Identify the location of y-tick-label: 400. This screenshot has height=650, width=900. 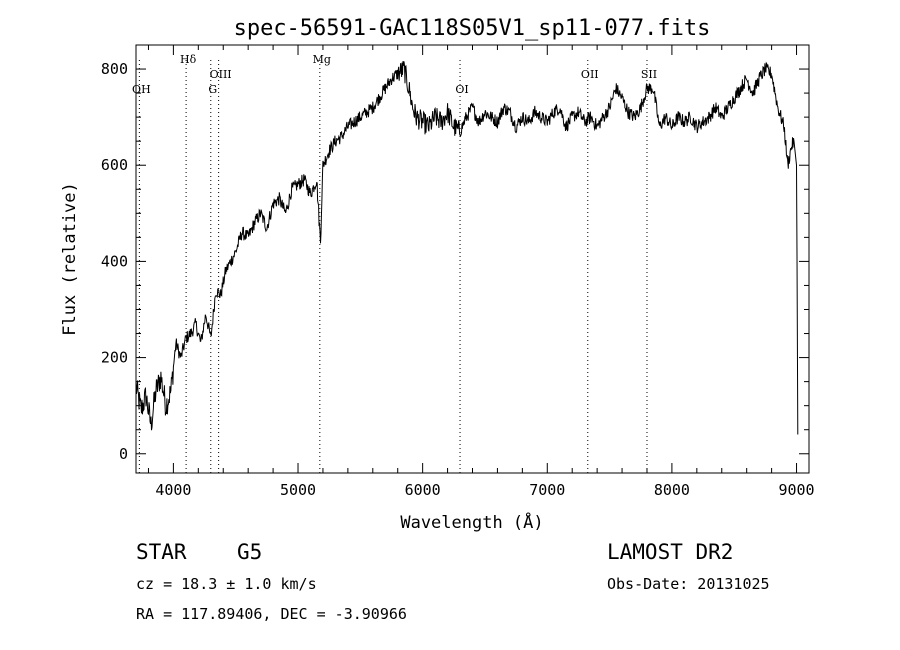
(114, 261).